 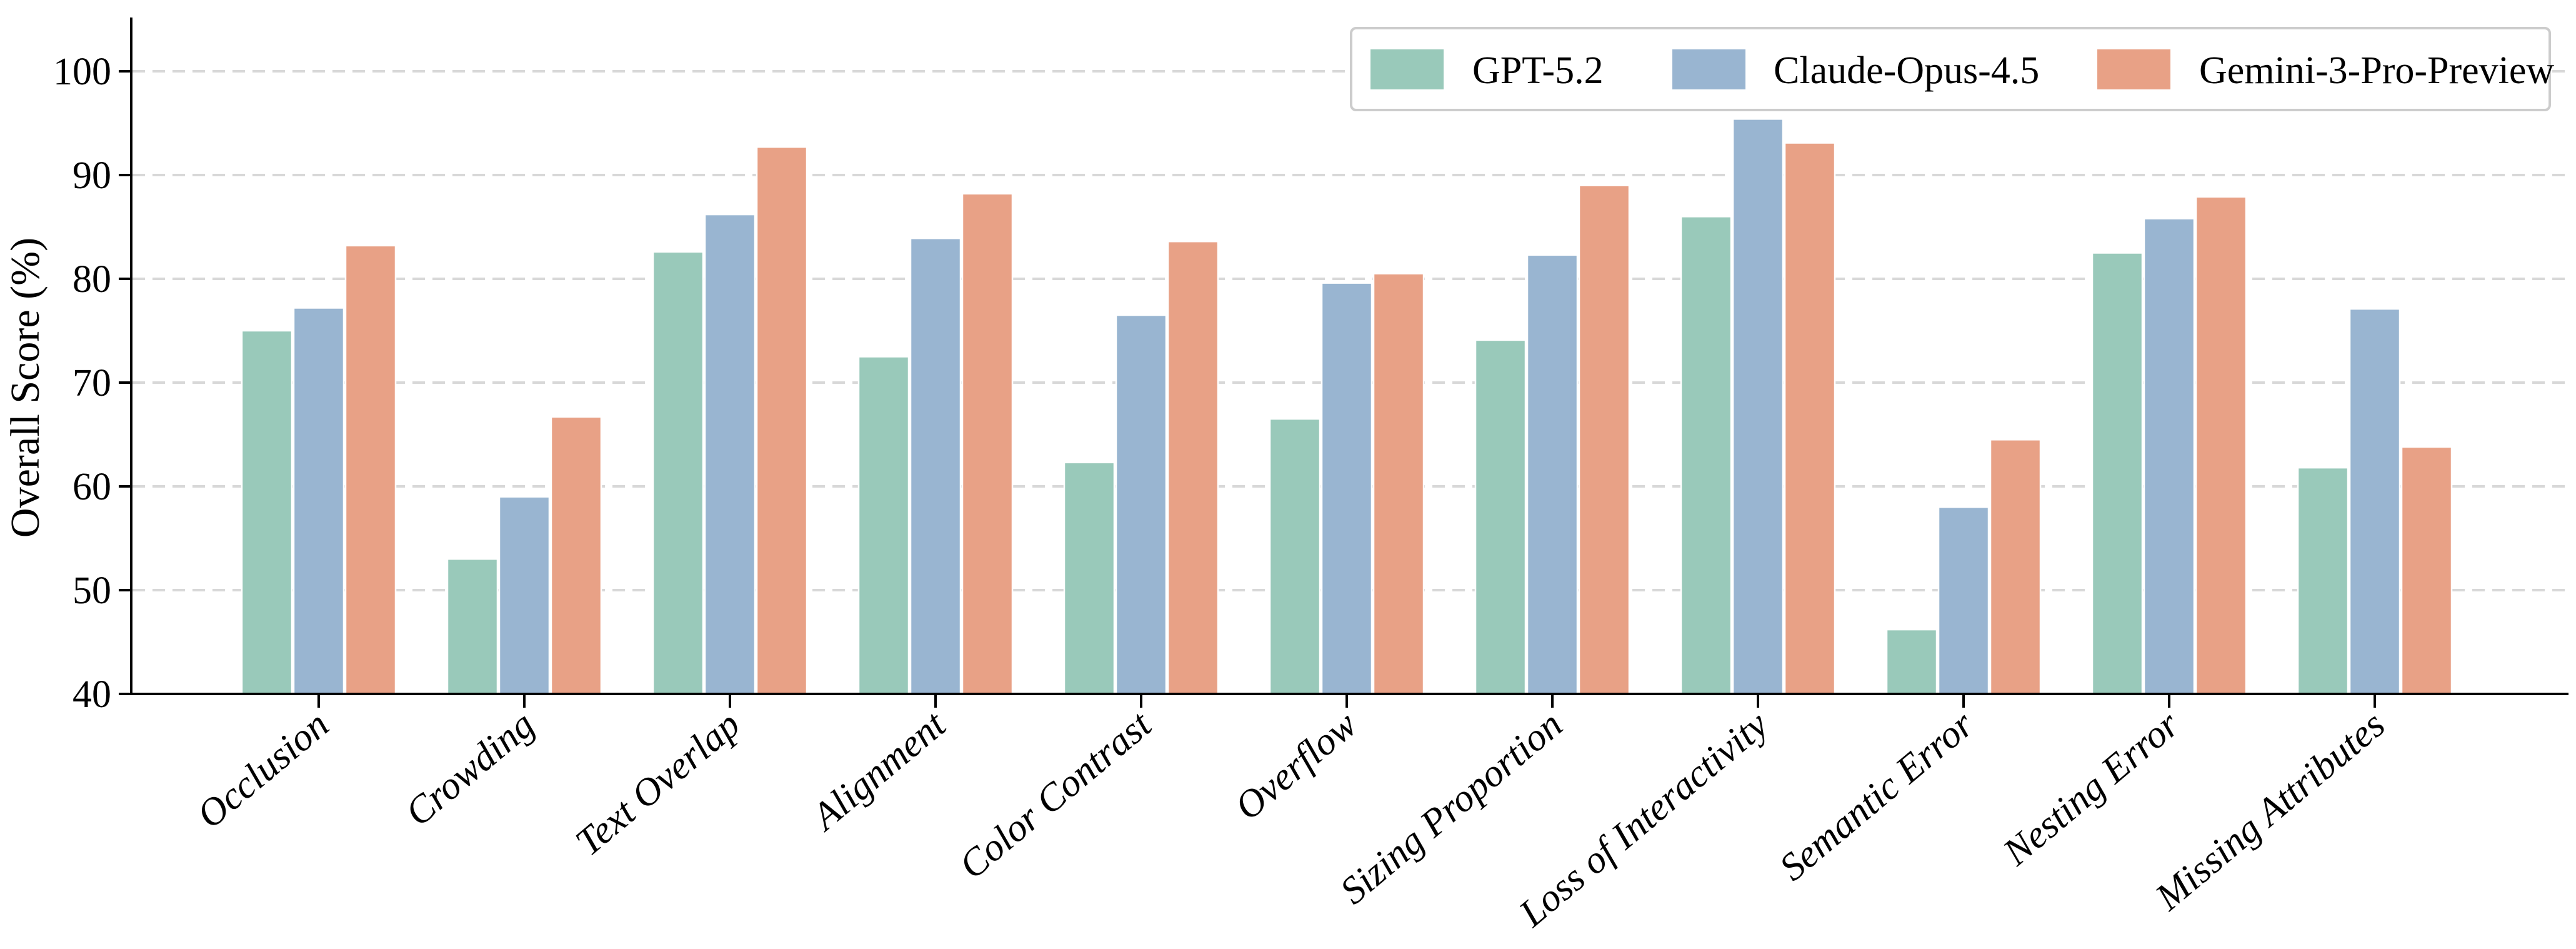 I want to click on bar-gemini-3-pro-preview-color-contrast, so click(x=1193, y=467).